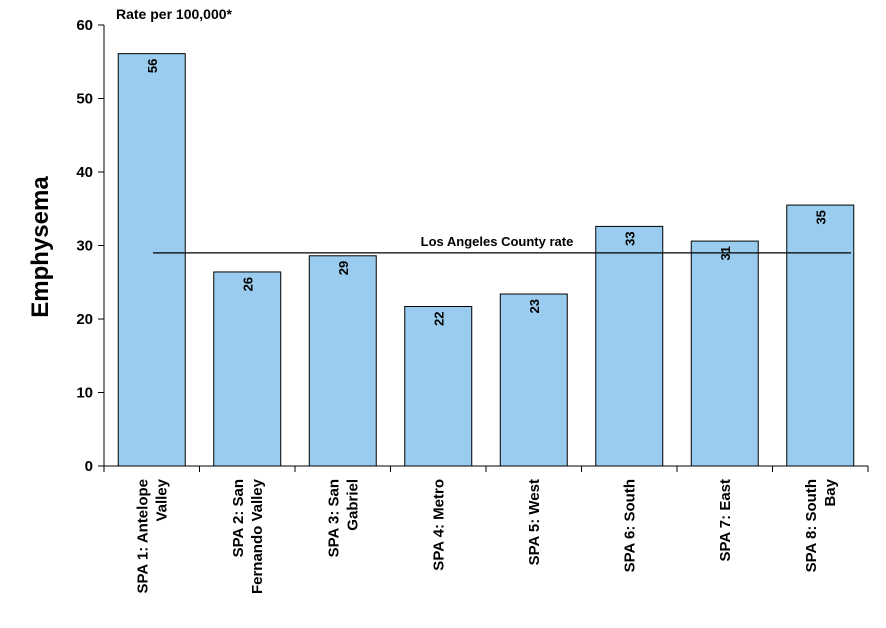  What do you see at coordinates (174, 14) in the screenshot?
I see `unit-label: Rate per 100,000*` at bounding box center [174, 14].